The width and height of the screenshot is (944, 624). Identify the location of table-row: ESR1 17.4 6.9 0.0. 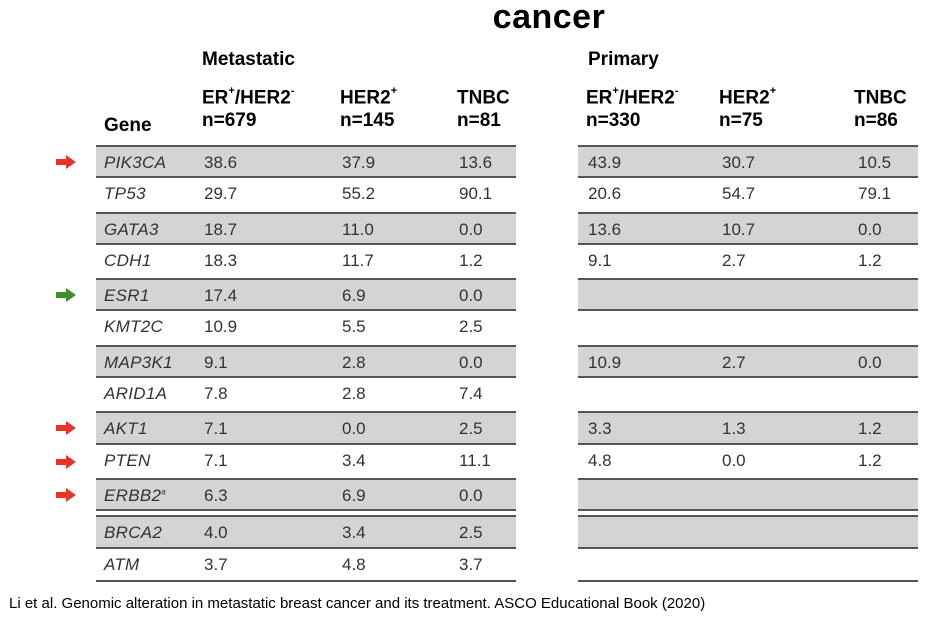
(306, 295).